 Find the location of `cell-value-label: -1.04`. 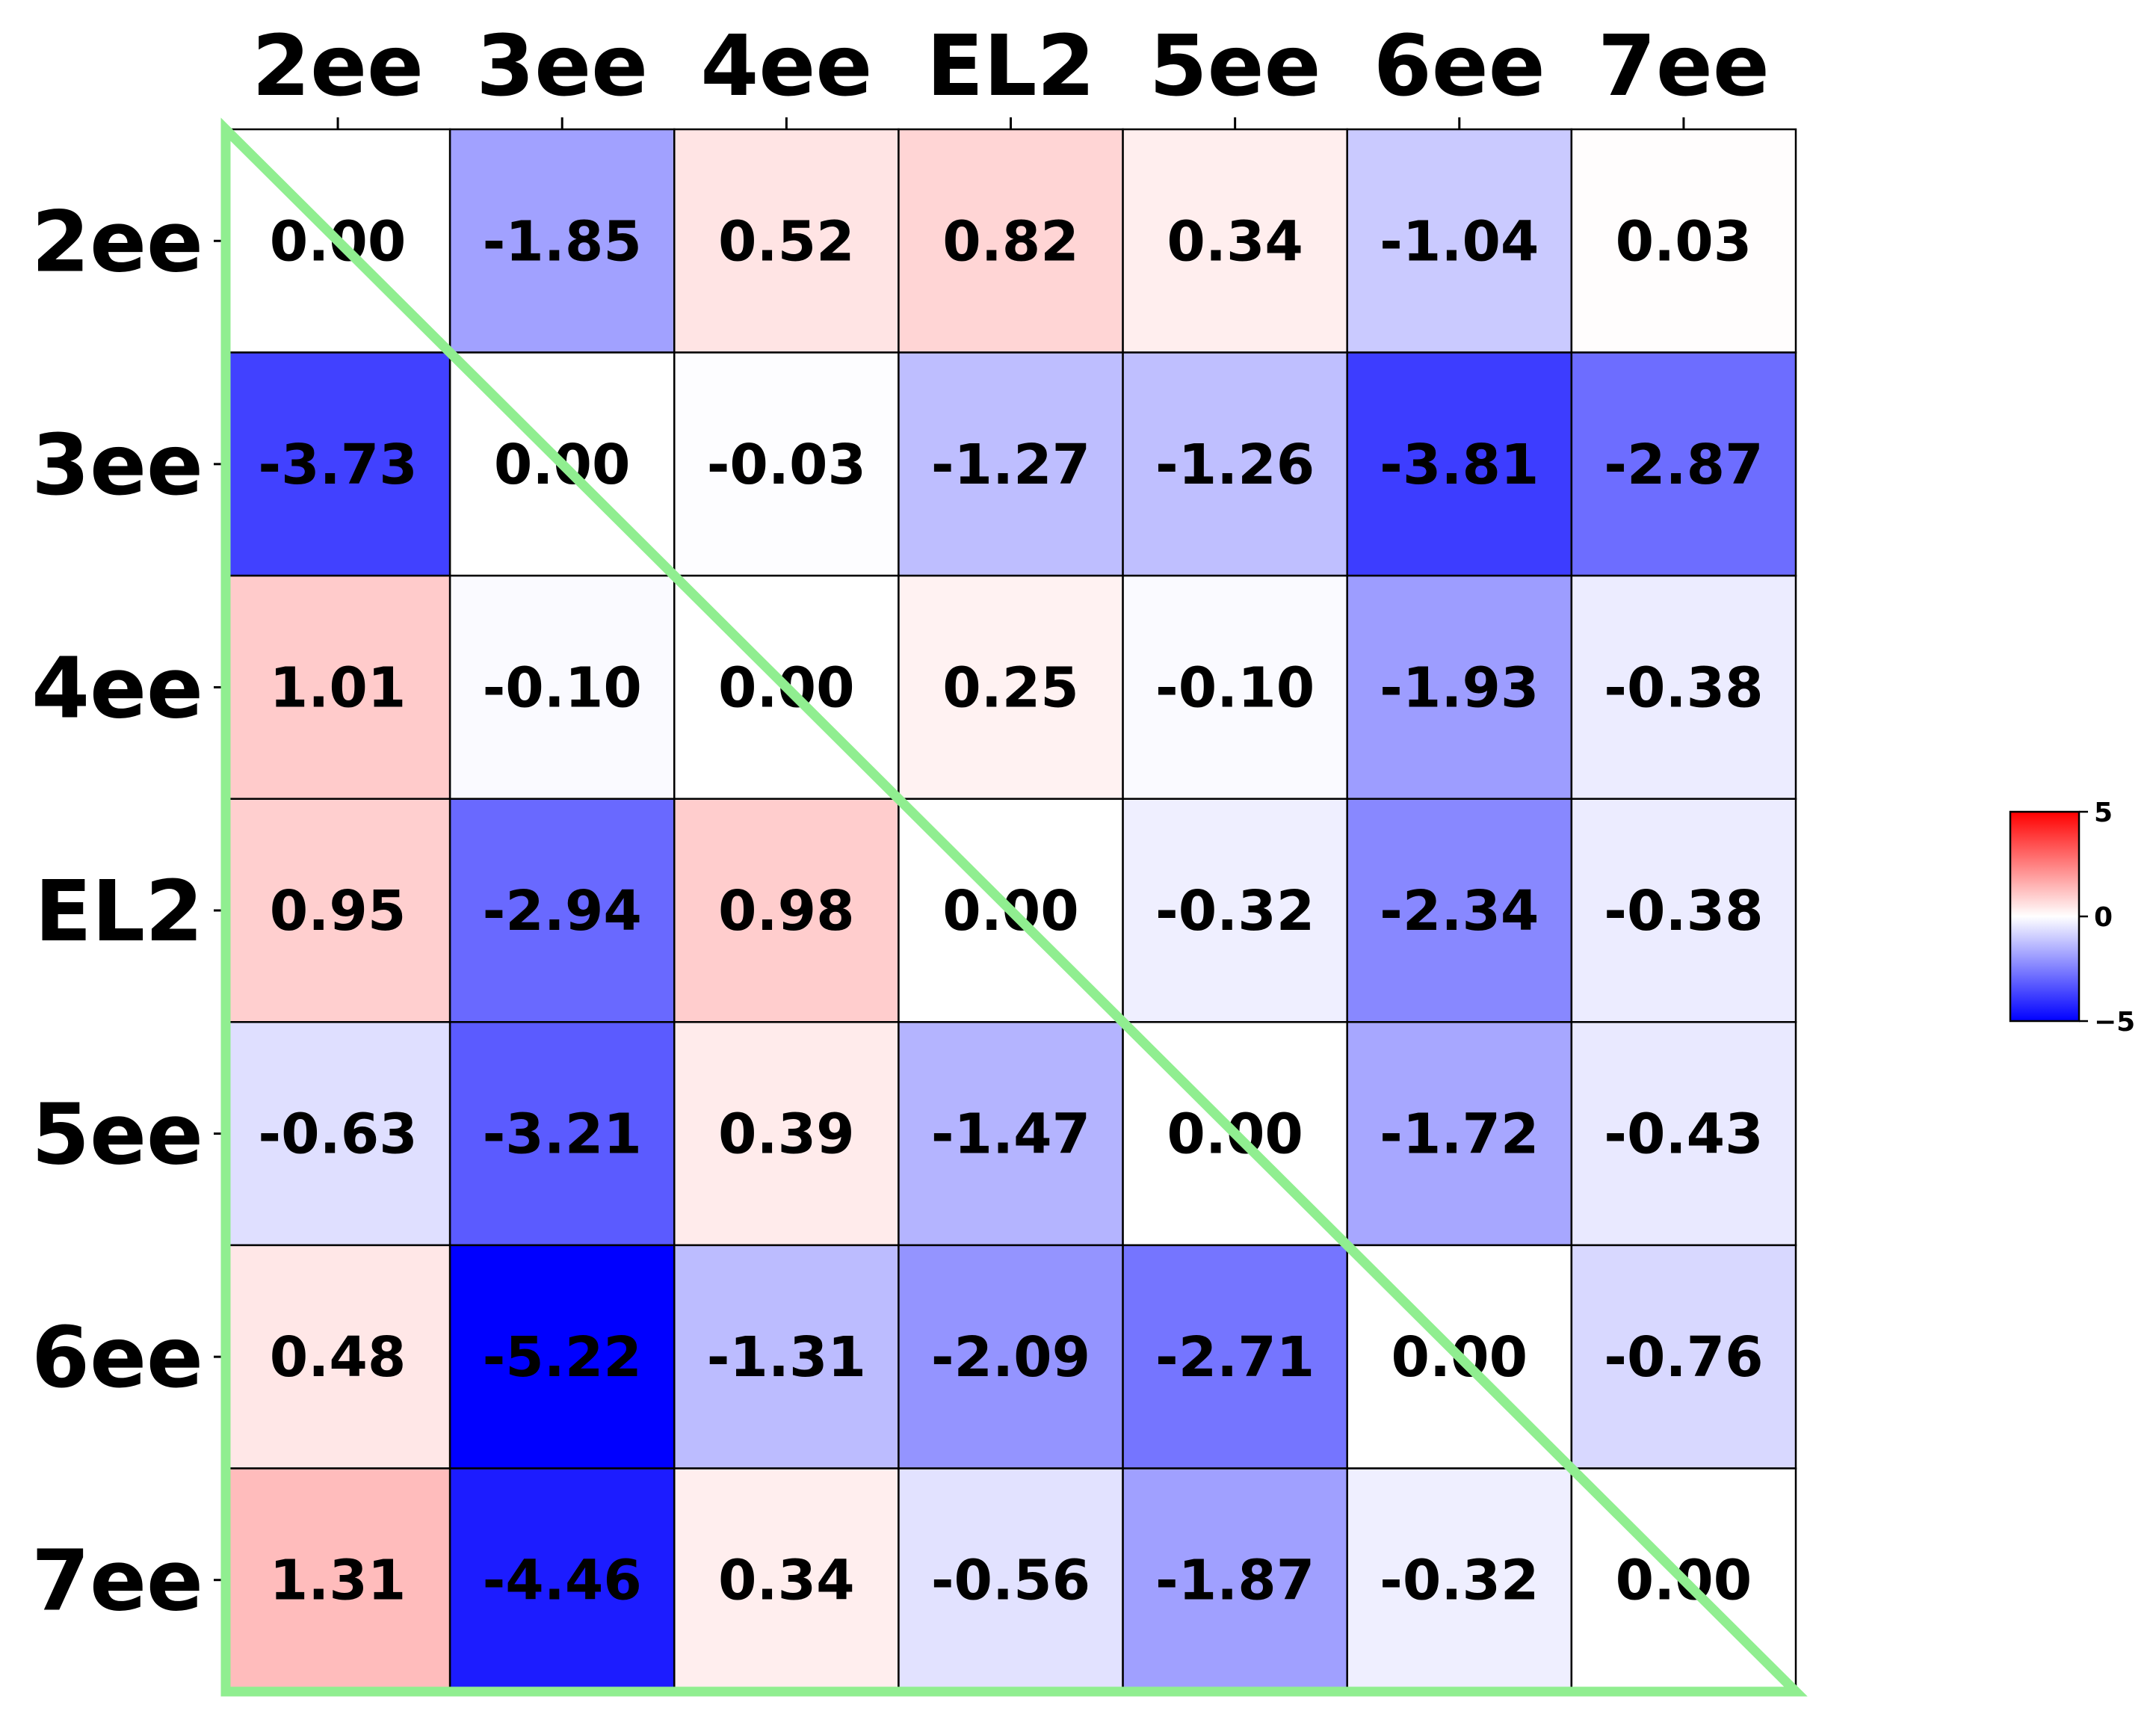

cell-value-label: -1.04 is located at coordinates (1459, 241).